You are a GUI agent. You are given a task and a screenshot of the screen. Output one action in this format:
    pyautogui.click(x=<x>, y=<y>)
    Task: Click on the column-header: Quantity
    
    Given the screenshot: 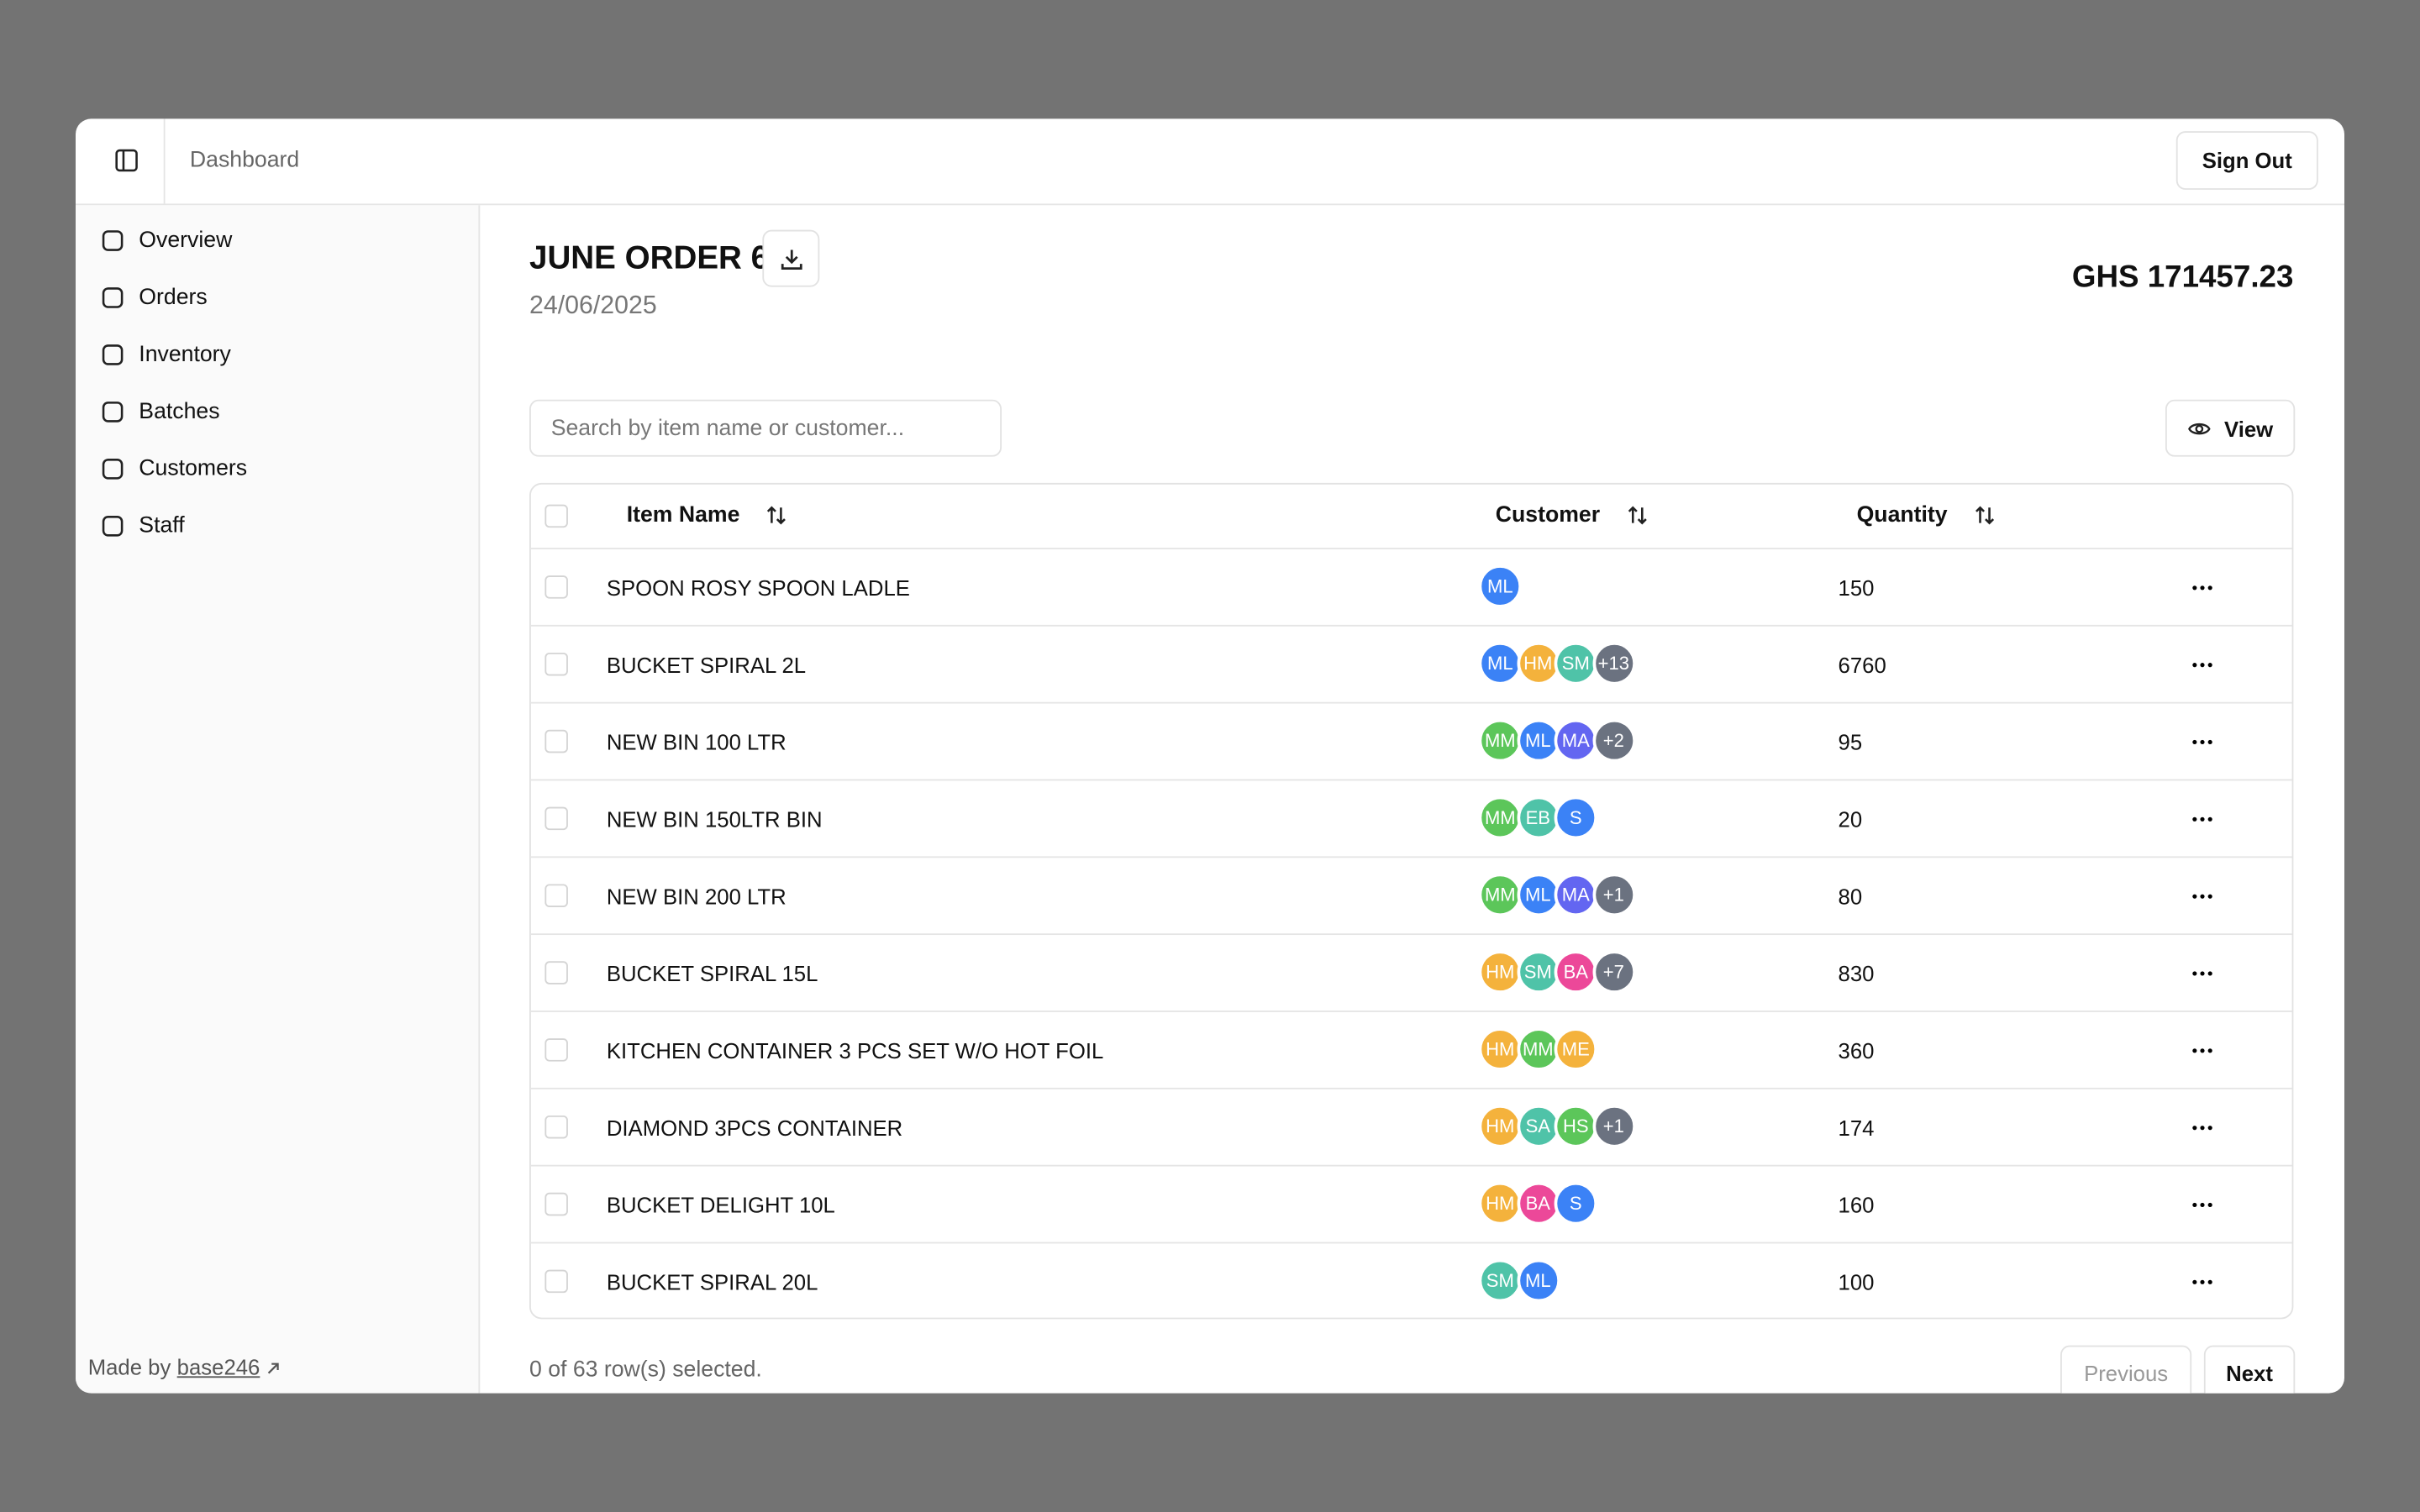 What is the action you would take?
    pyautogui.click(x=1927, y=515)
    